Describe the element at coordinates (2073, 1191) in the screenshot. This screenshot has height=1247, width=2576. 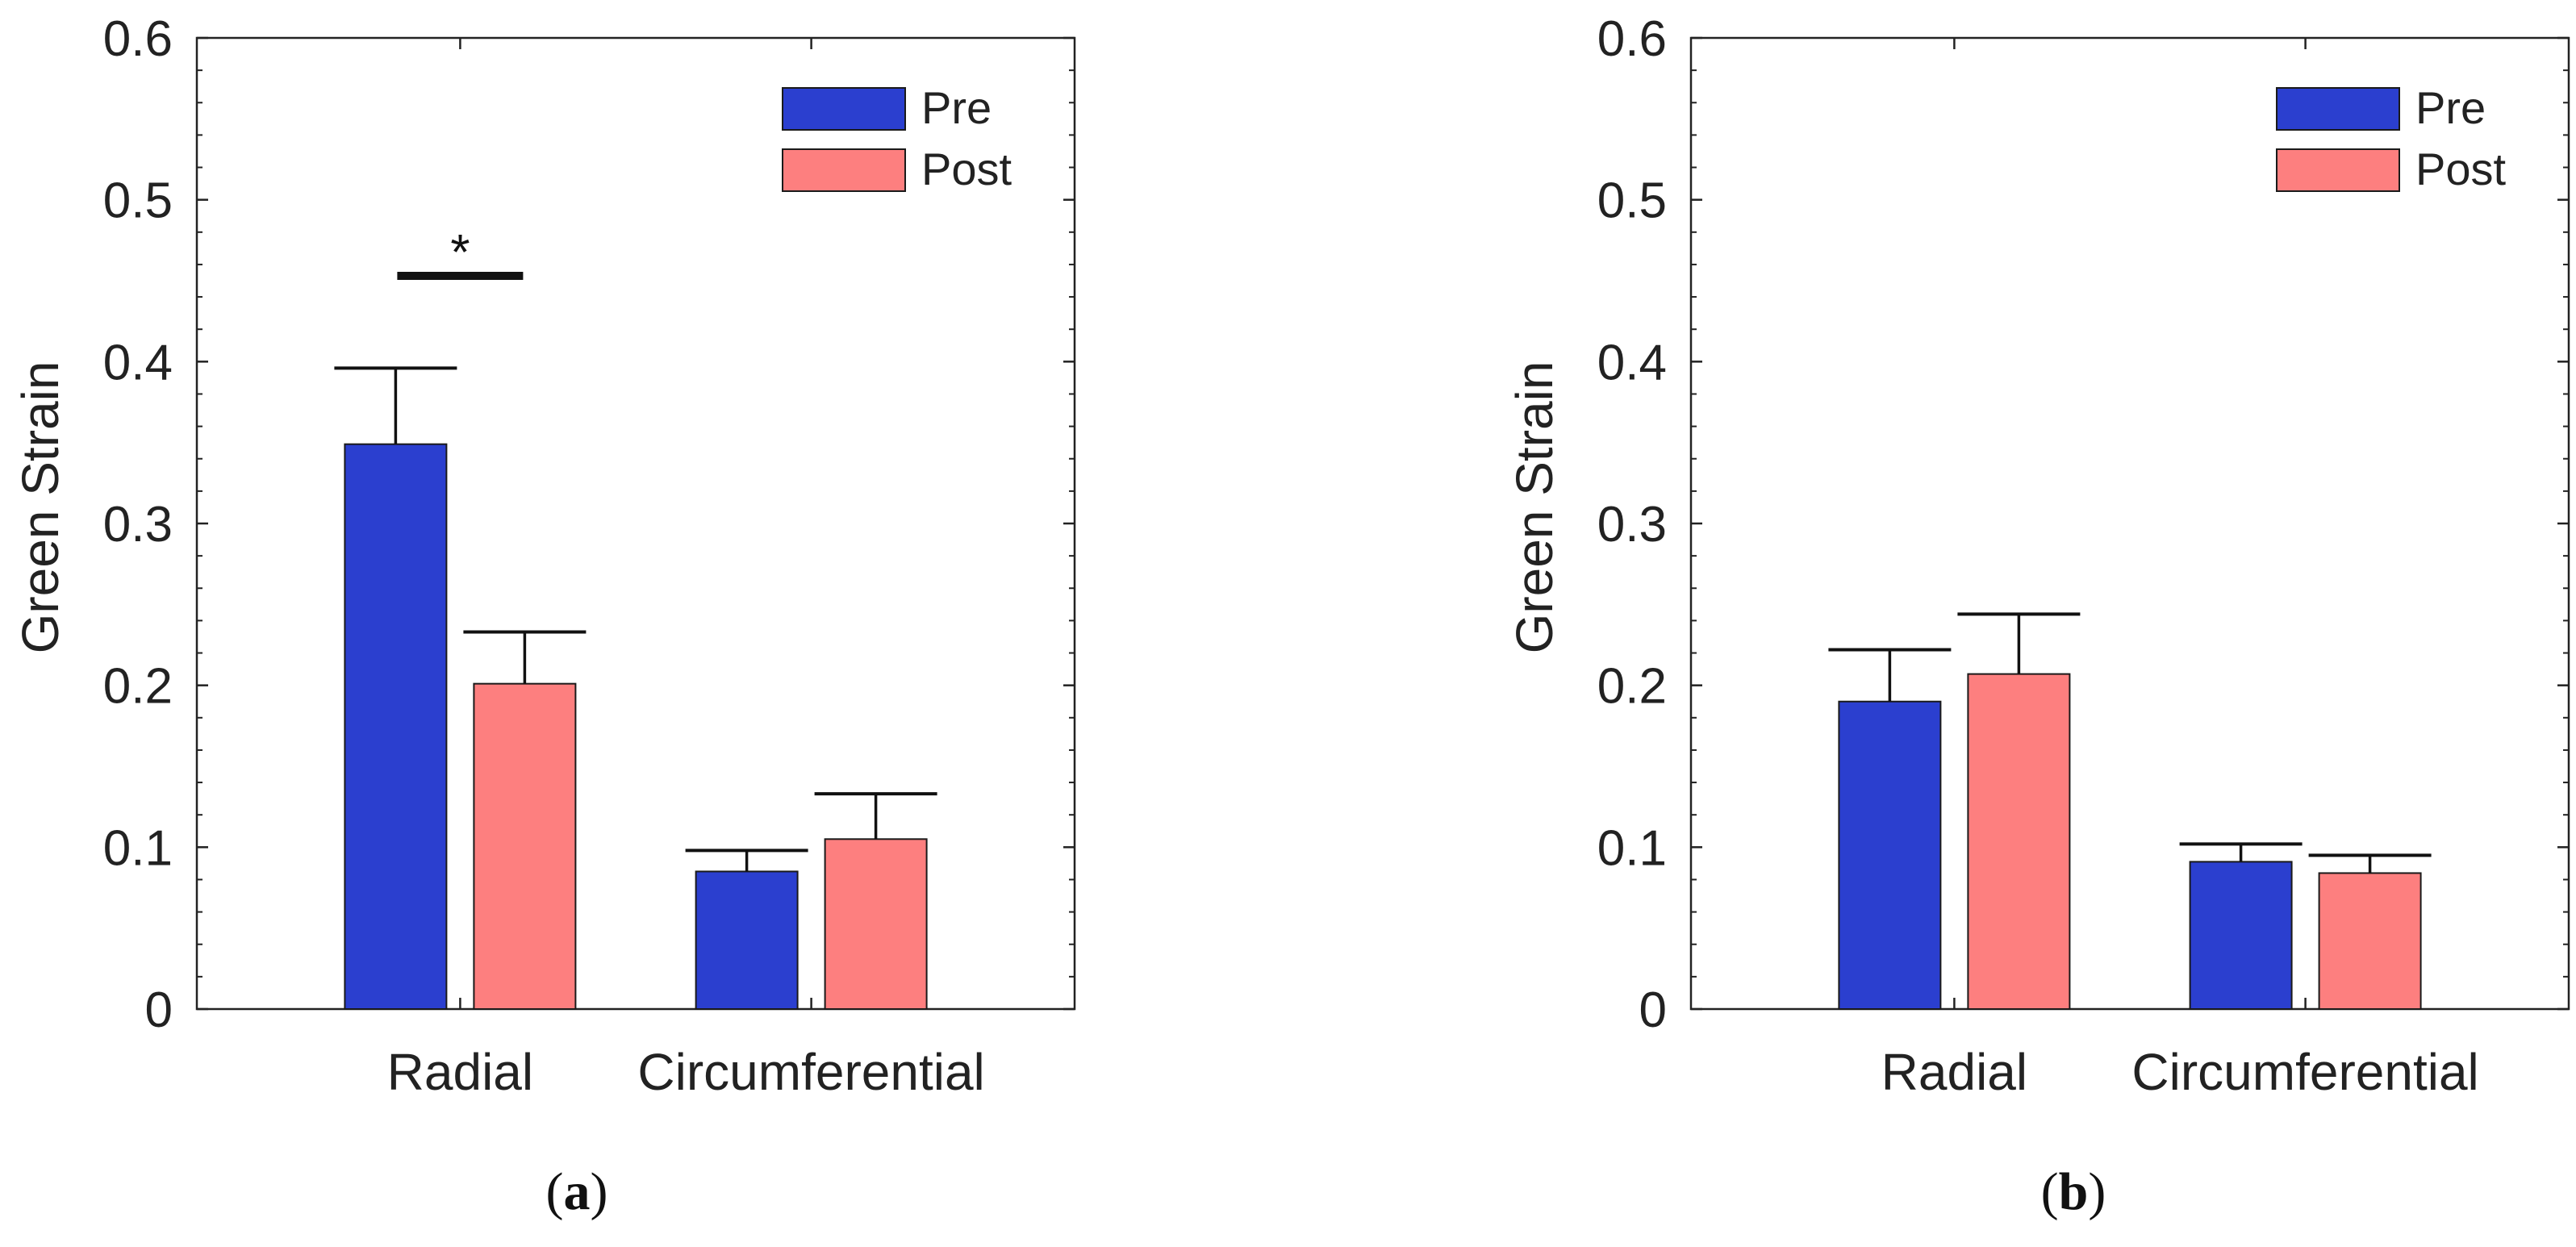
I see `panel-caption-b: (b)` at that location.